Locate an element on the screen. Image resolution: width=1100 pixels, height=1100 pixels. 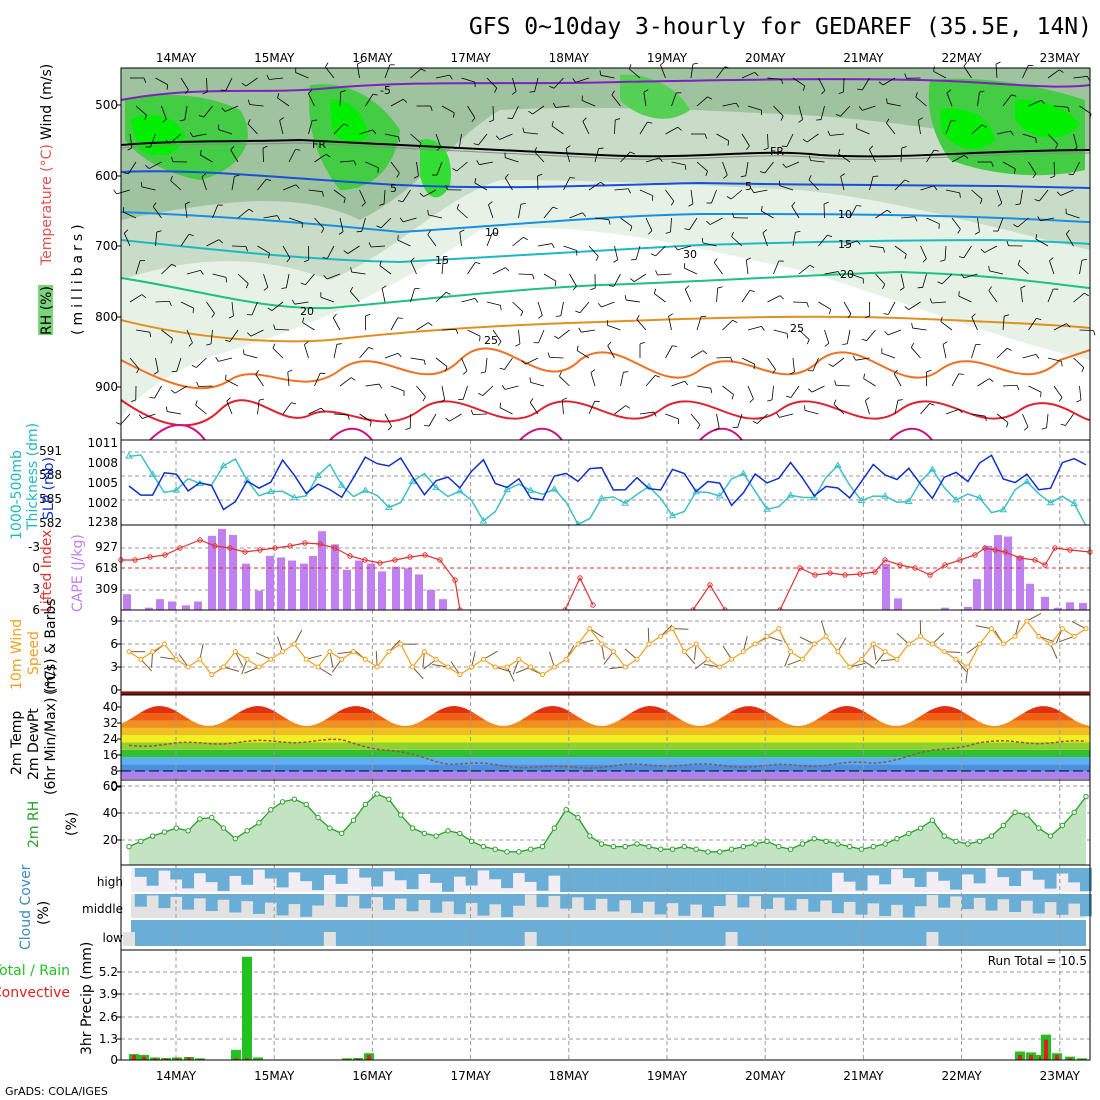
cloud-level-high: high is located at coordinates (110, 882).